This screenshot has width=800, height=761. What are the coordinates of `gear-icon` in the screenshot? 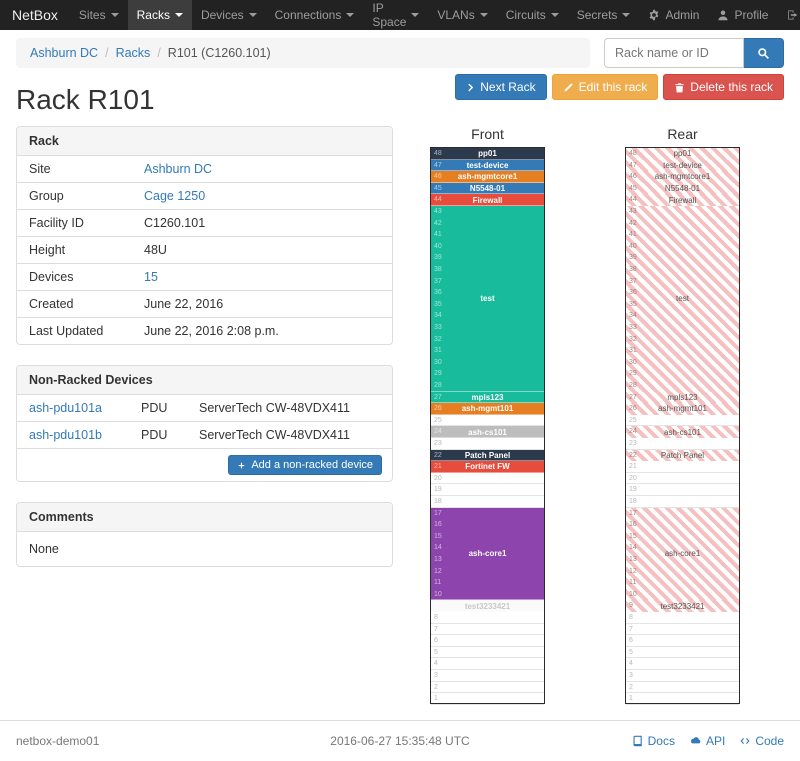 It's located at (654, 15).